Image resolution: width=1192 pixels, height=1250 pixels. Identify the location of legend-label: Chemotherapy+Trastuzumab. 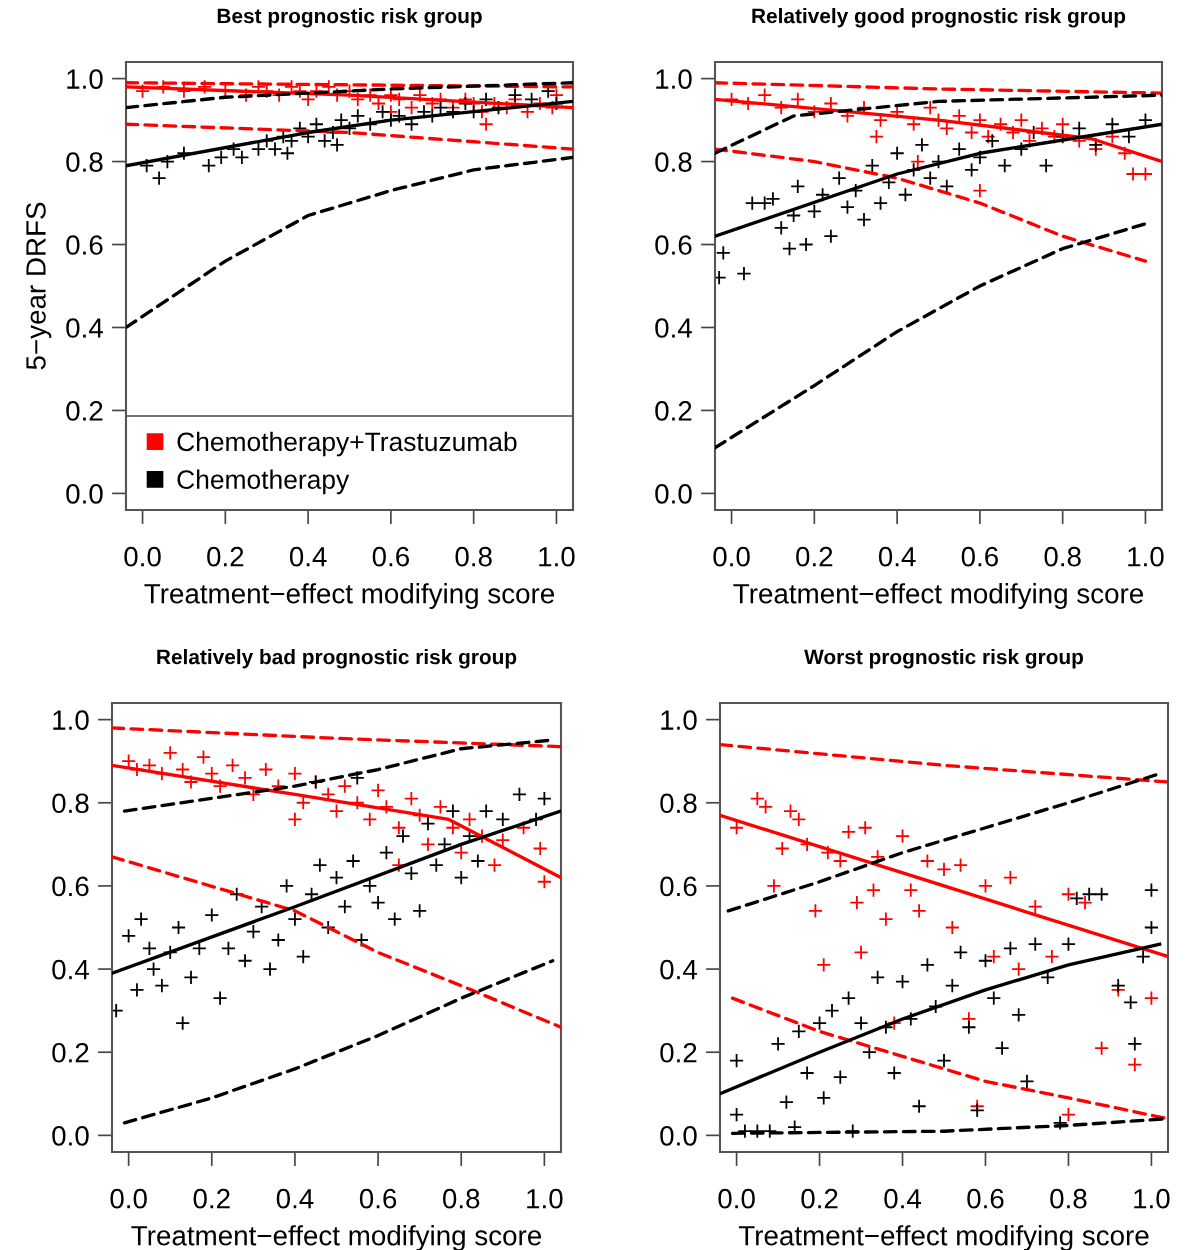
(347, 444).